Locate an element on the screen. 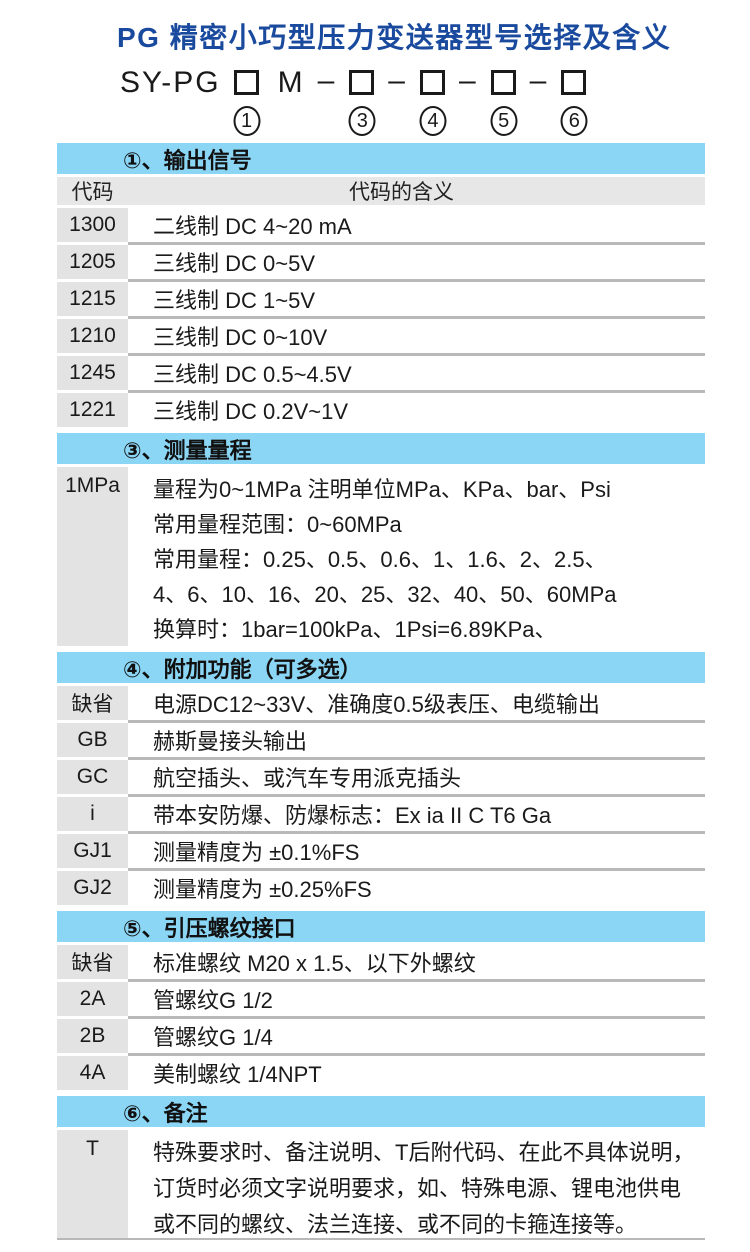 The width and height of the screenshot is (750, 1252). circled-digit-1: 1 is located at coordinates (247, 121).